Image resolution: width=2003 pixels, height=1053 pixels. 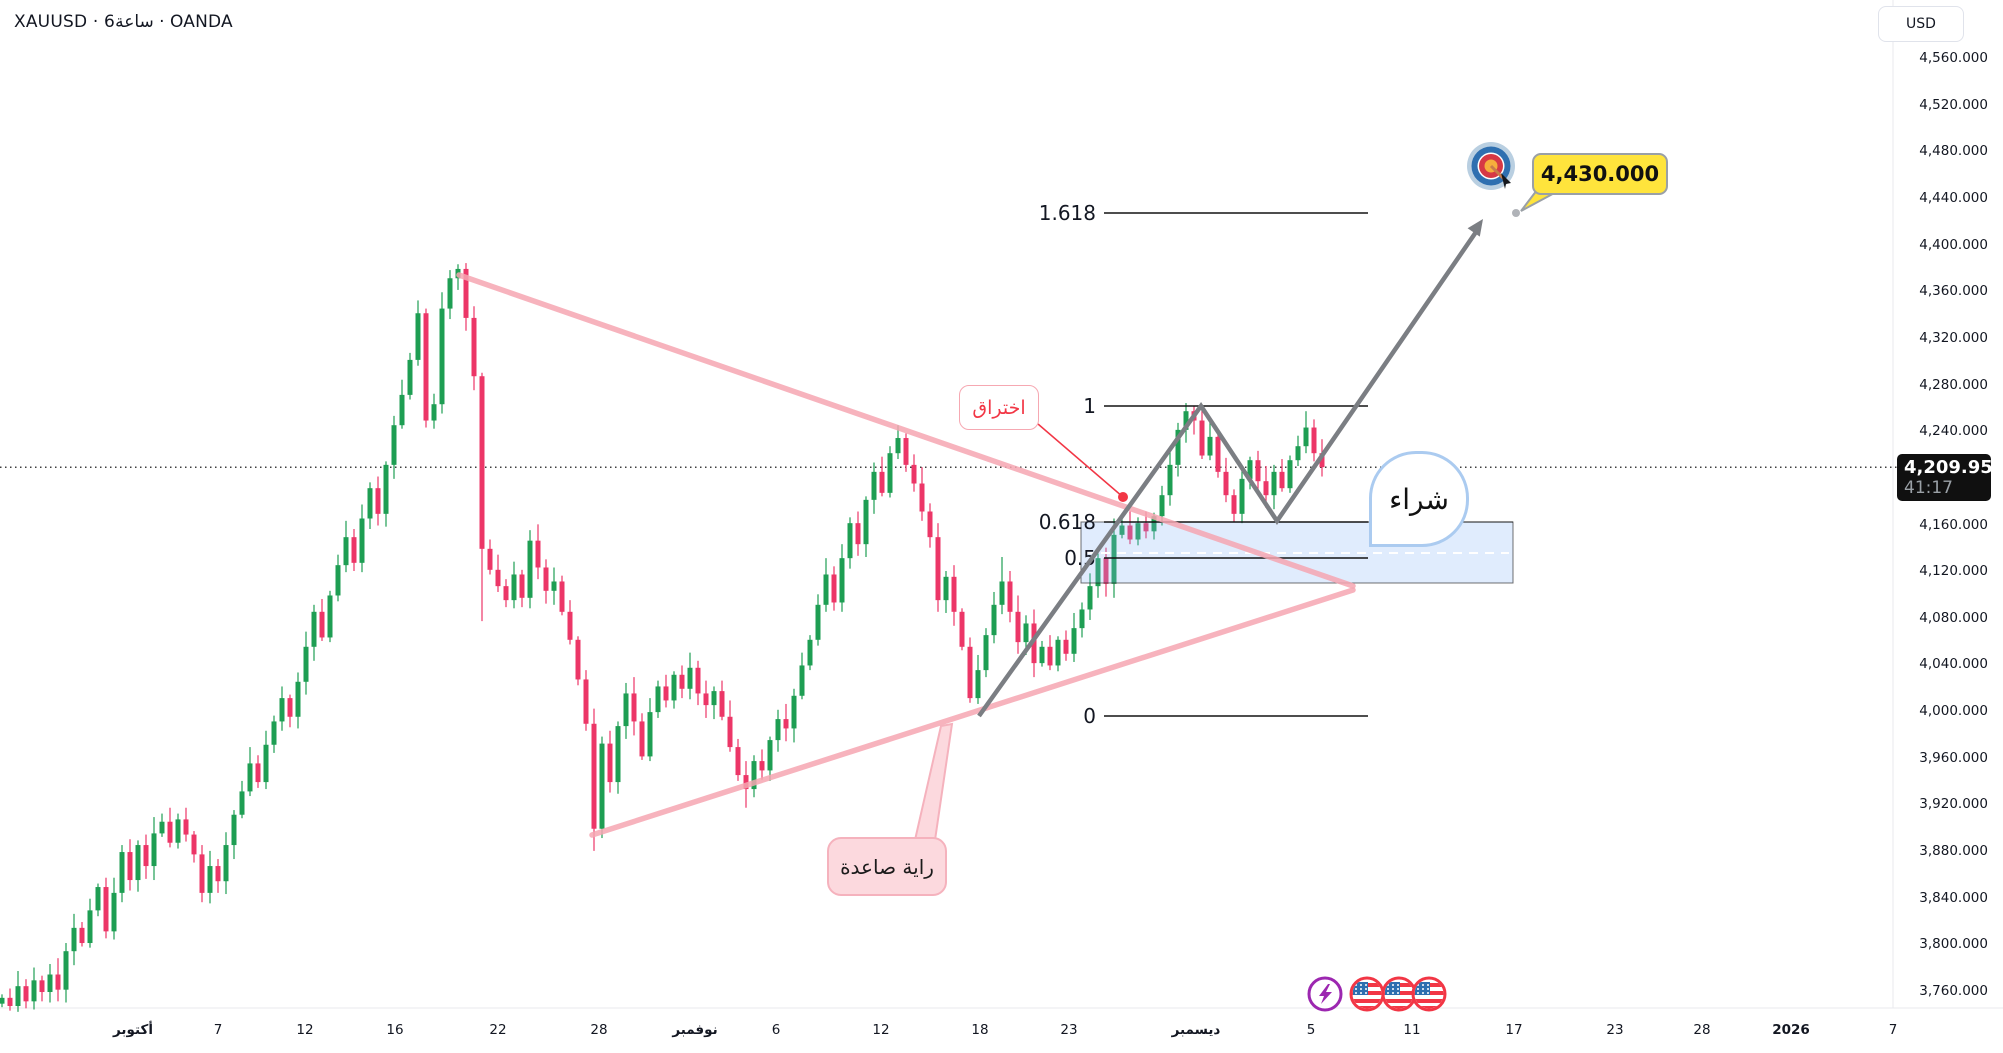 I want to click on time-scale-label: 5, so click(x=1311, y=1030).